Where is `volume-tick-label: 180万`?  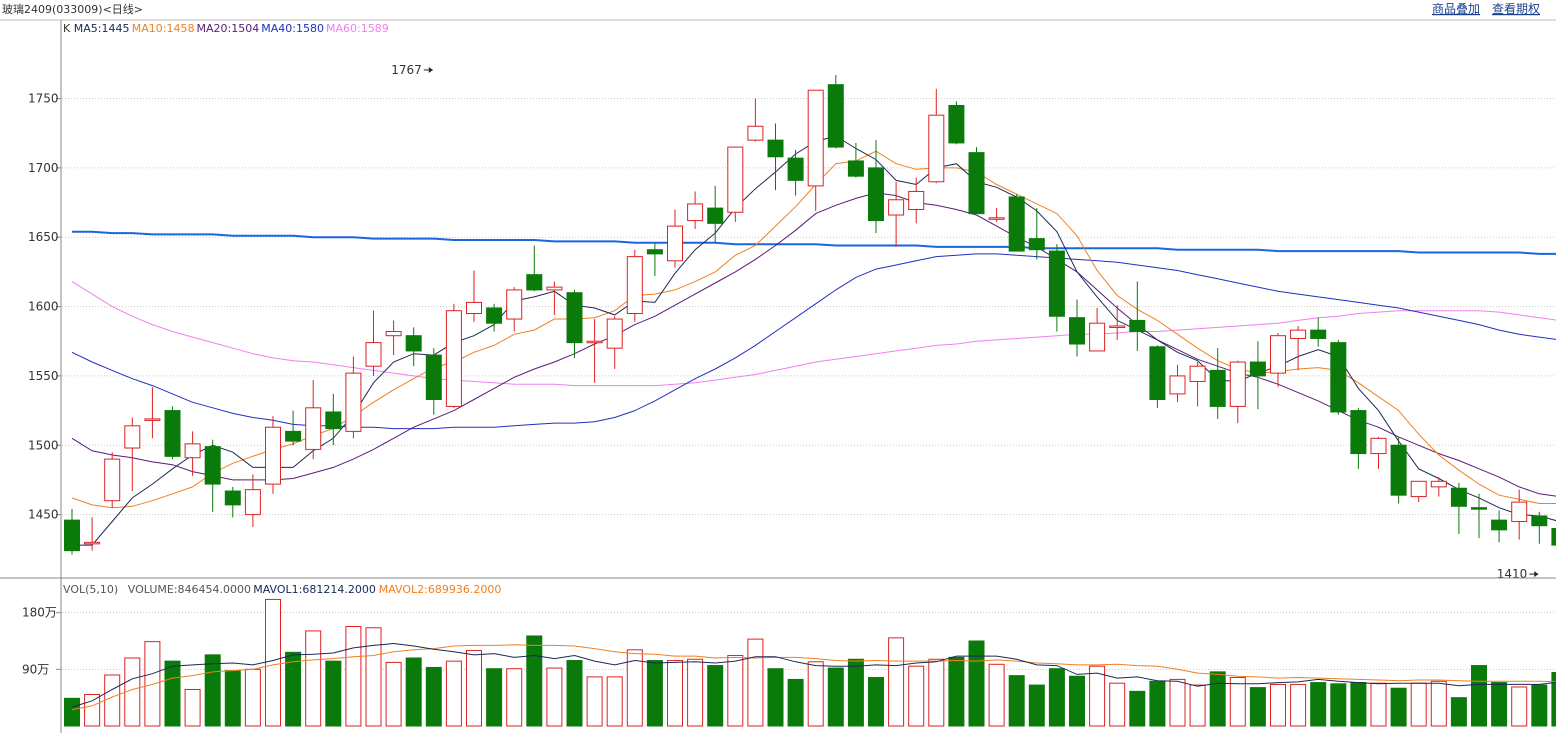
volume-tick-label: 180万 is located at coordinates (39, 613).